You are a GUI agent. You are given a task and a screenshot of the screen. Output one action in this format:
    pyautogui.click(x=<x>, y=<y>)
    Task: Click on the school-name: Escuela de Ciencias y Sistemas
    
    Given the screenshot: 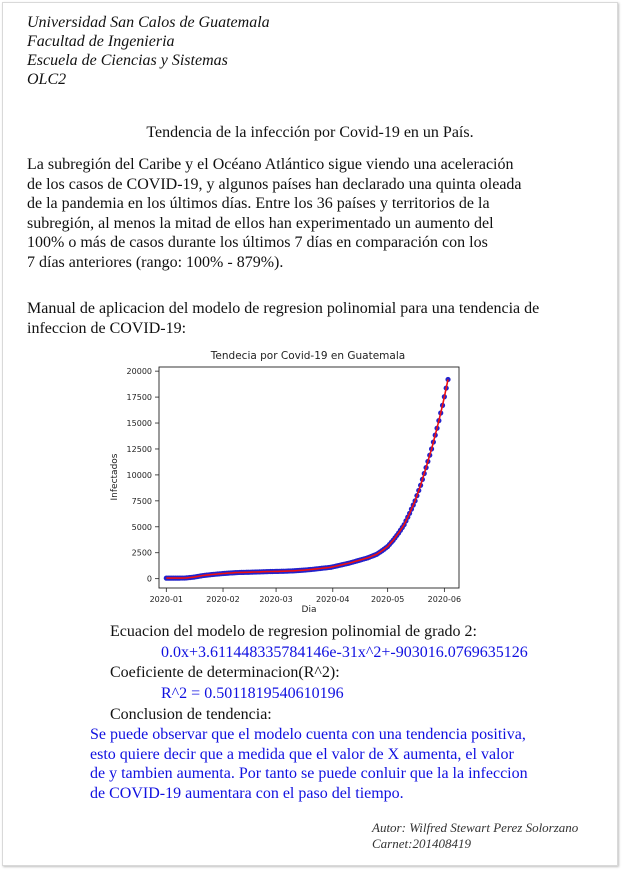 What is the action you would take?
    pyautogui.click(x=127, y=60)
    